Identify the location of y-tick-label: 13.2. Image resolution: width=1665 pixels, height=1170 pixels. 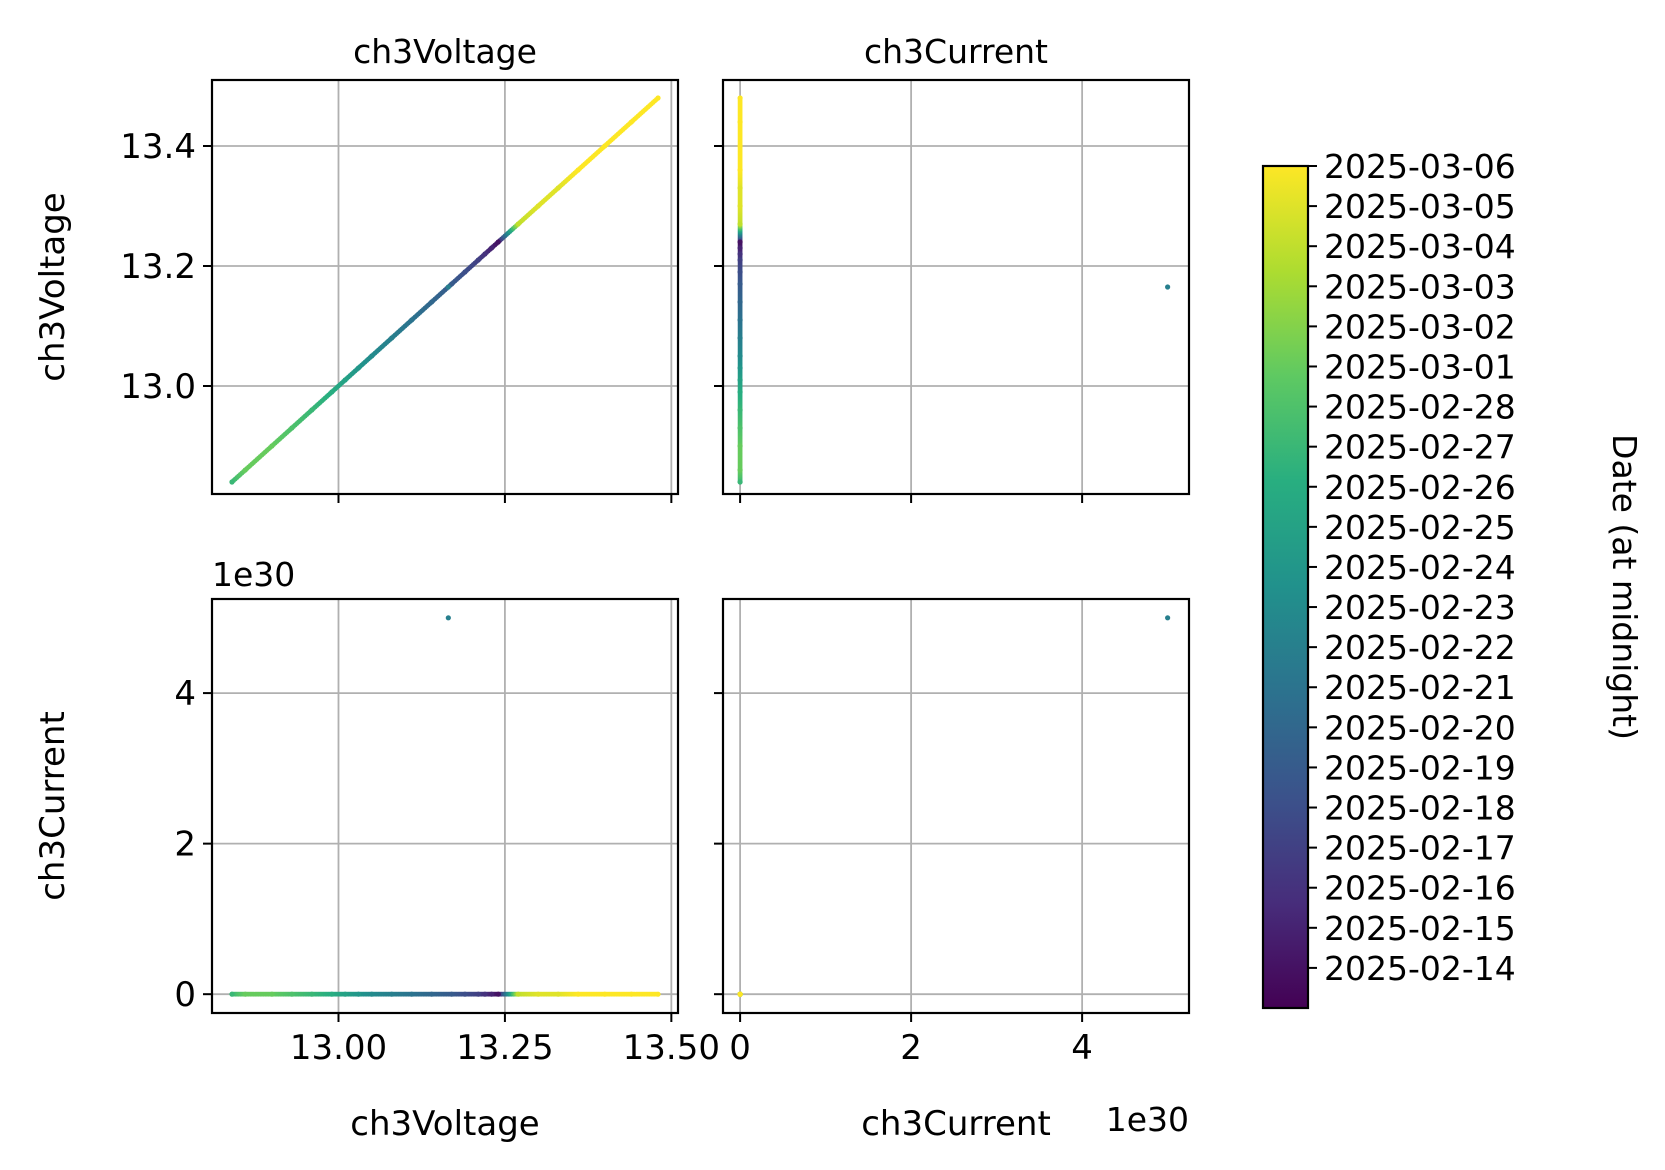
(158, 267).